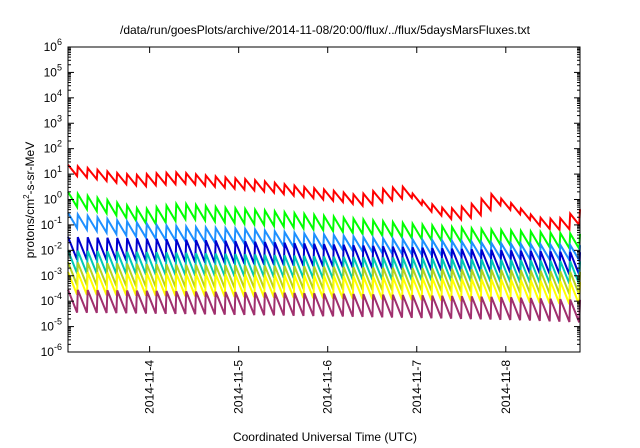  I want to click on x-tick-label: 2014-11-6, so click(328, 387).